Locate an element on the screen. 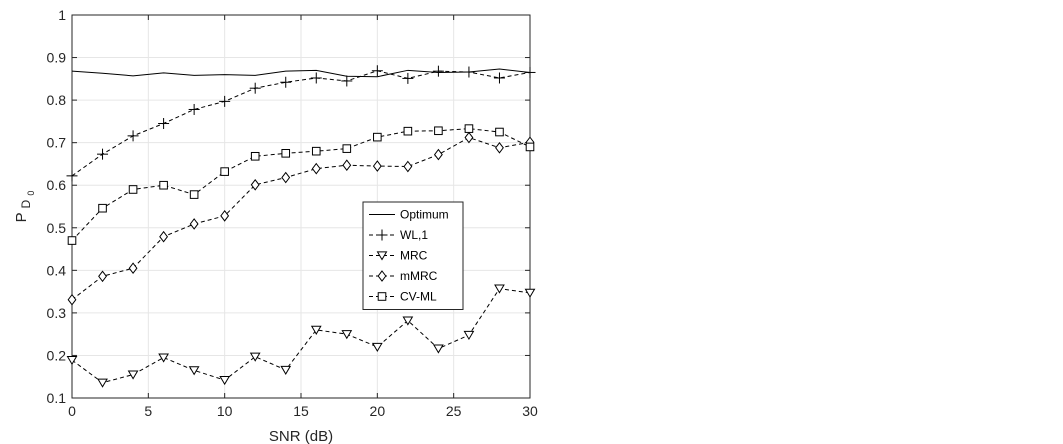 This screenshot has height=444, width=1063. y-tick-label: 0.8 is located at coordinates (57, 100).